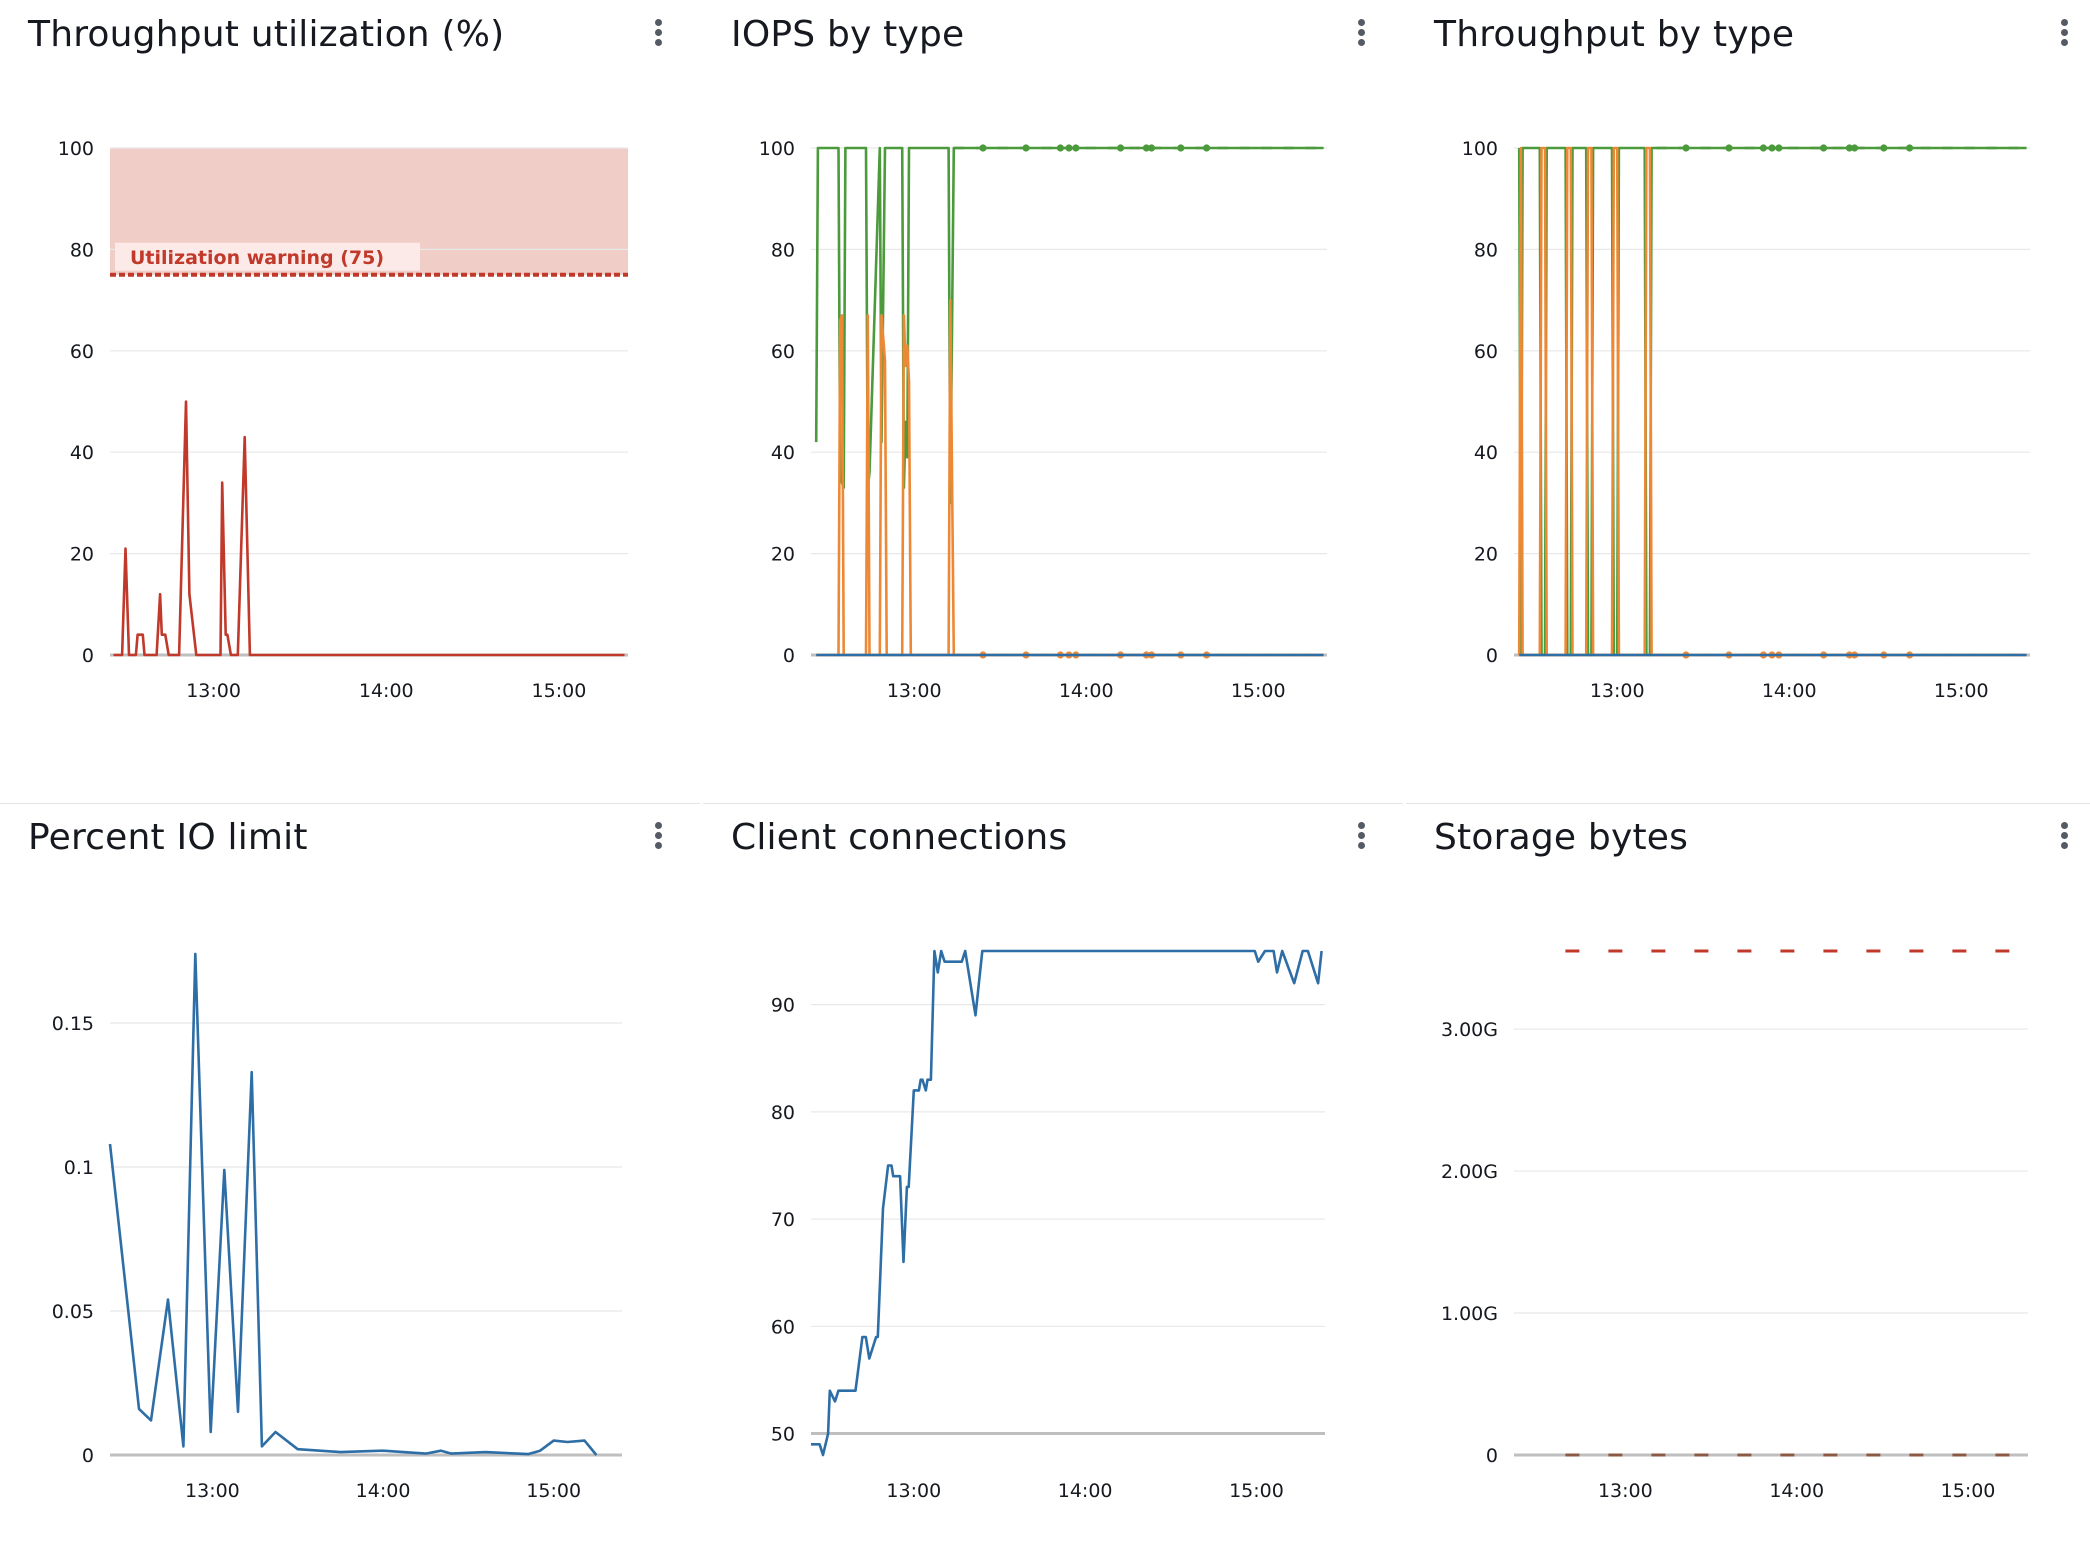  I want to click on panel-title: Client connections, so click(899, 837).